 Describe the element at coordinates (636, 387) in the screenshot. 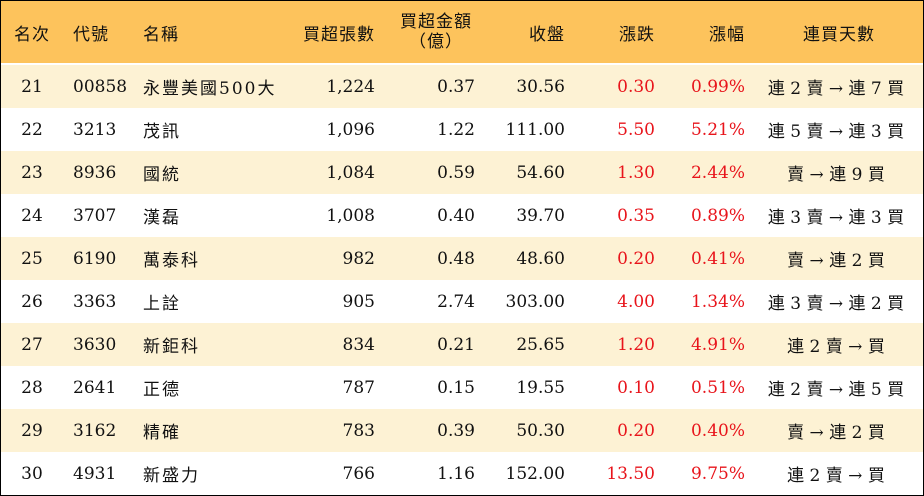

I see `cell-change: 0.10` at that location.